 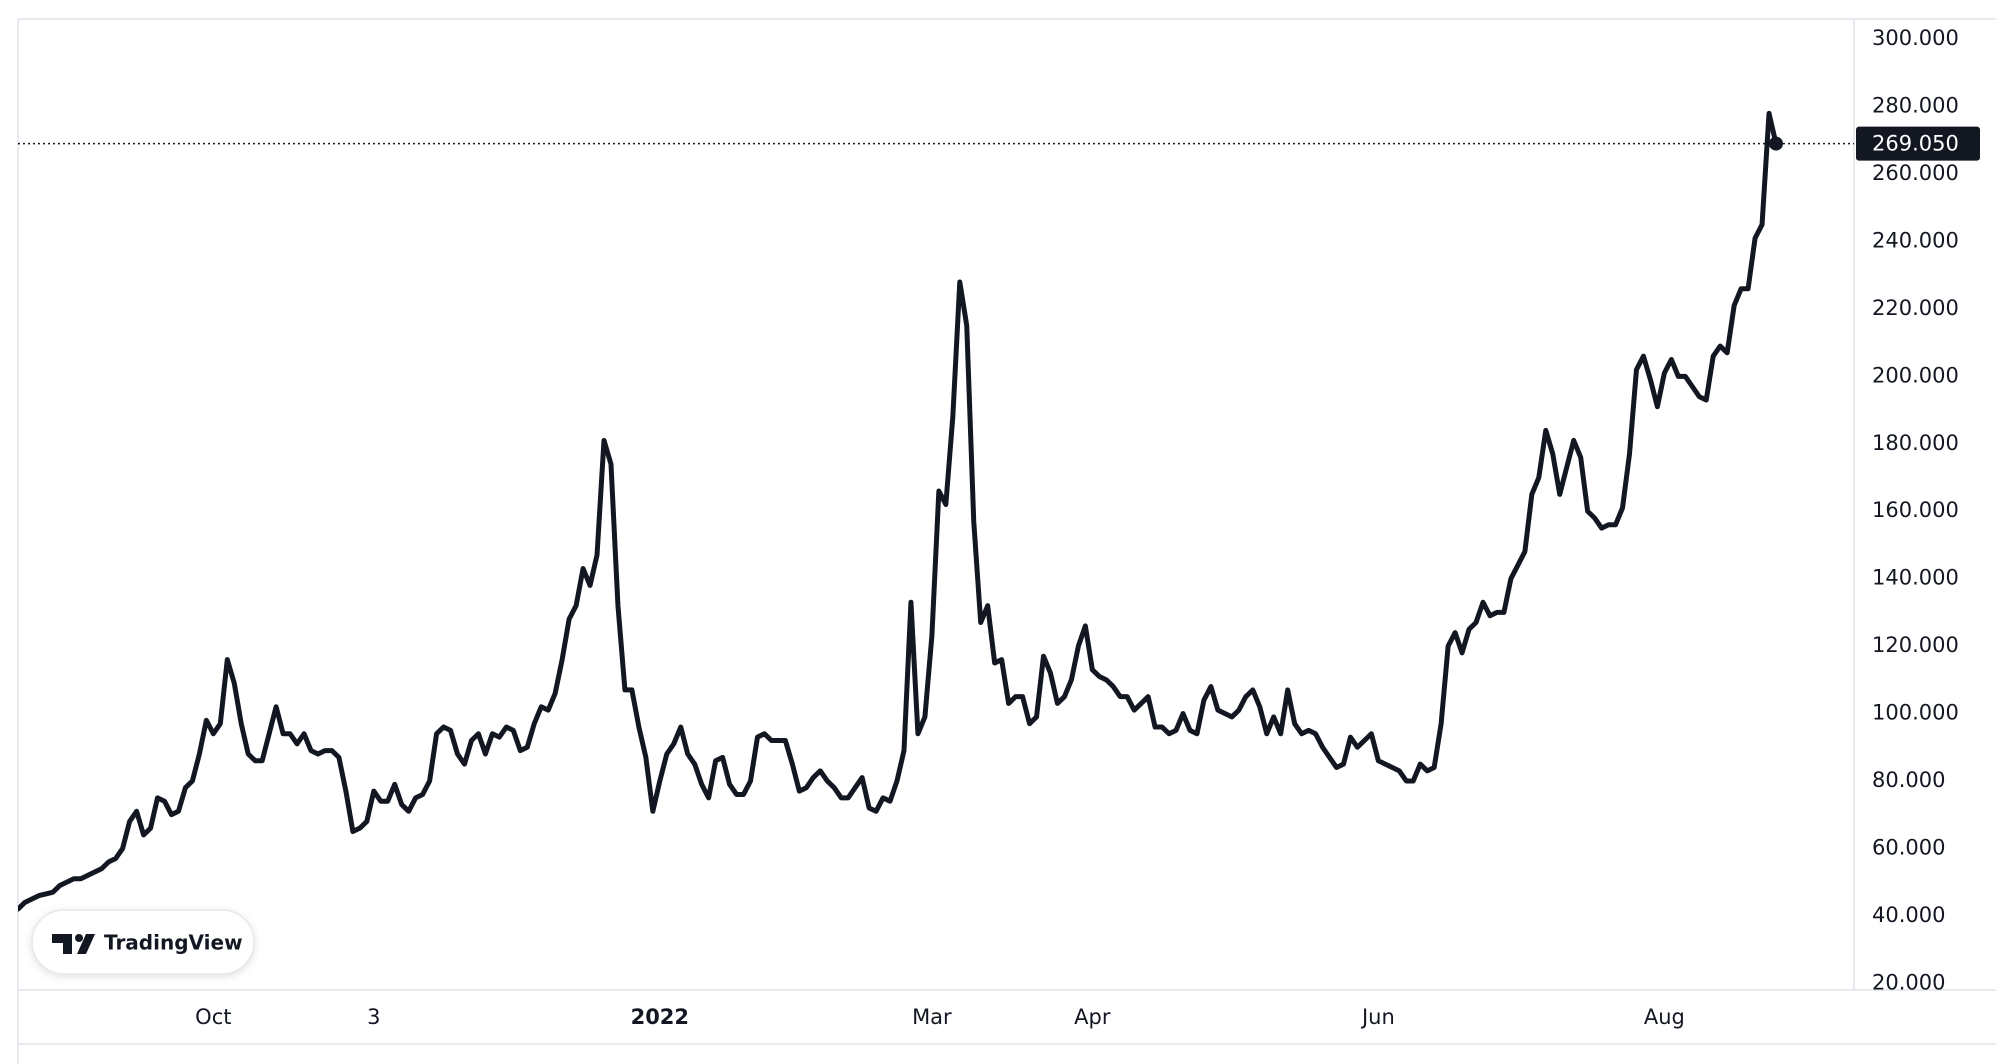 What do you see at coordinates (932, 1017) in the screenshot?
I see `x-tick-label: Mar` at bounding box center [932, 1017].